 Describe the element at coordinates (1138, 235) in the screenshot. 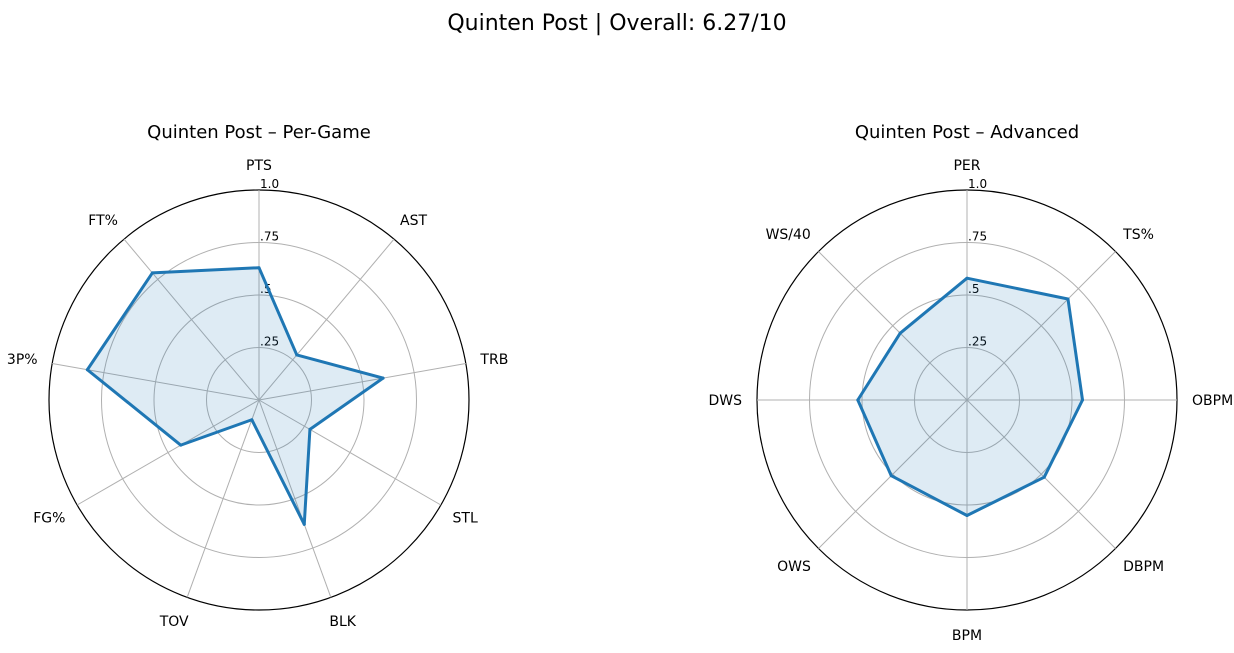

I see `axis-label-ts-pct: TS%` at that location.